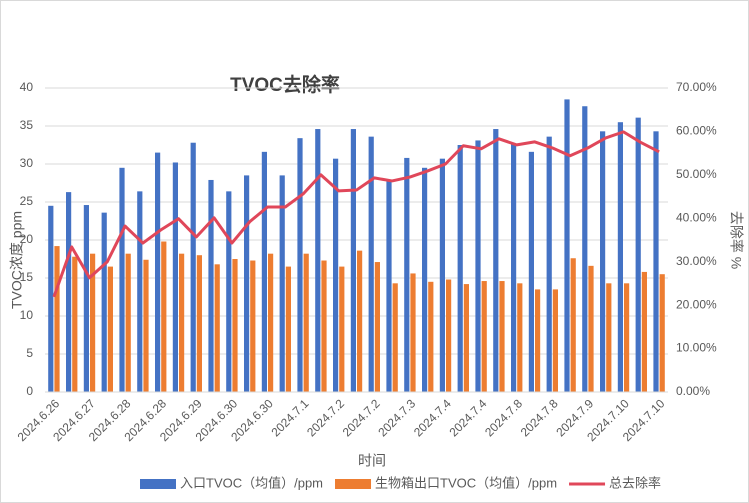 Image resolution: width=749 pixels, height=503 pixels. Describe the element at coordinates (29, 353) in the screenshot. I see `y-tick-label: 5` at that location.